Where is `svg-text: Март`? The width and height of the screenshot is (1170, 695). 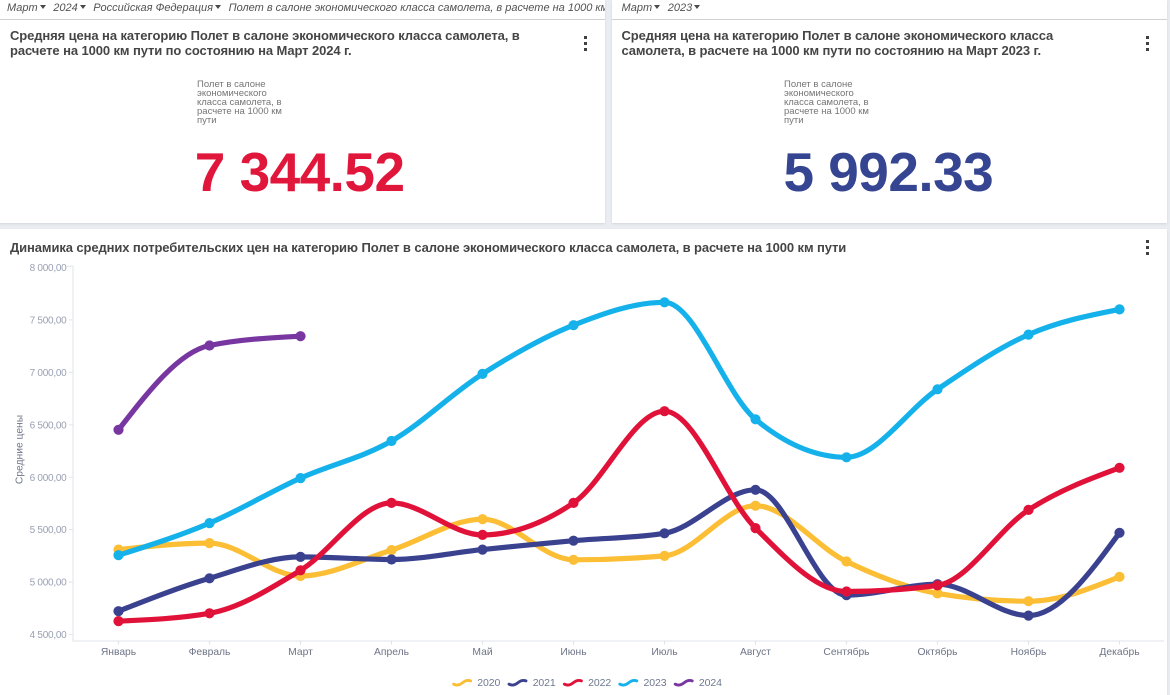
svg-text: Март is located at coordinates (300, 652).